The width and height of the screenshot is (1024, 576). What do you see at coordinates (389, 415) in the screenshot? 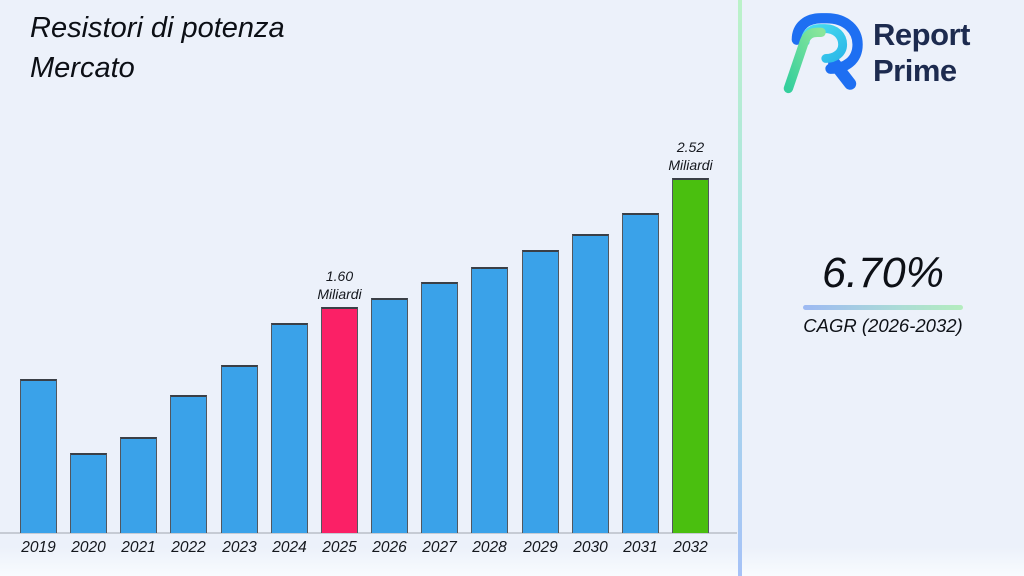
I see `bar-2026` at bounding box center [389, 415].